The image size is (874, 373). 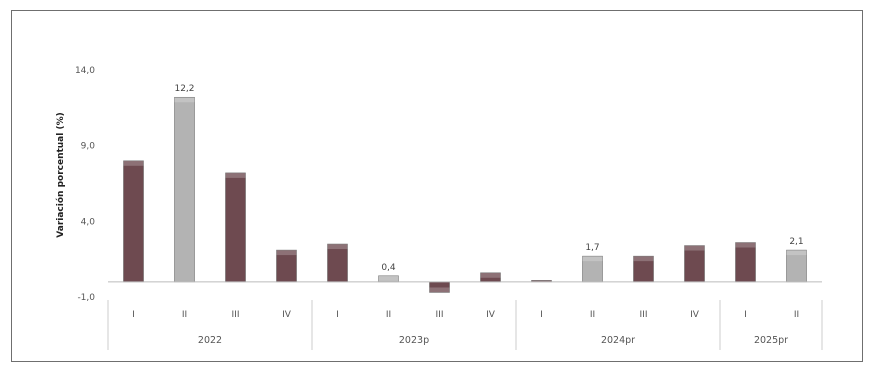 What do you see at coordinates (86, 298) in the screenshot?
I see `y-tick-label: -1,0` at bounding box center [86, 298].